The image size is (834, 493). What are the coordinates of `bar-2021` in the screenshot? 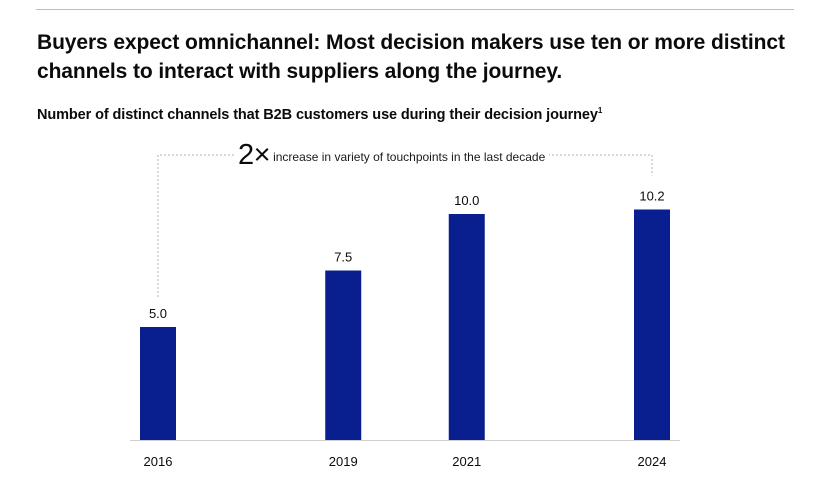 It's located at (466, 327).